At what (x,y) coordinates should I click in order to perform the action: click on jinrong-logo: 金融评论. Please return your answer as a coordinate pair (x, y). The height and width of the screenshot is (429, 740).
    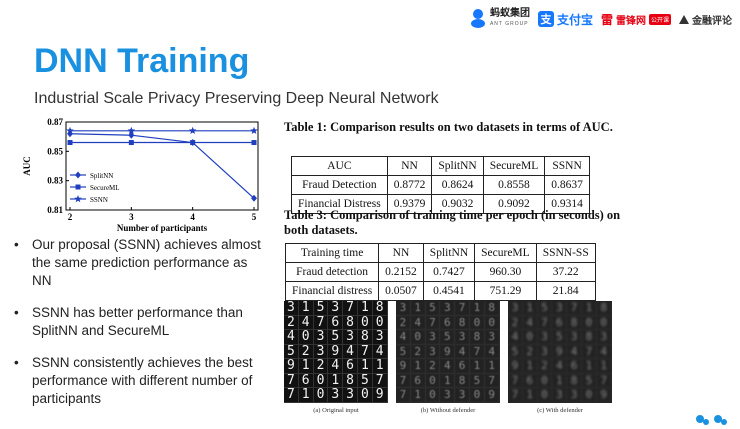
    Looking at the image, I should click on (705, 19).